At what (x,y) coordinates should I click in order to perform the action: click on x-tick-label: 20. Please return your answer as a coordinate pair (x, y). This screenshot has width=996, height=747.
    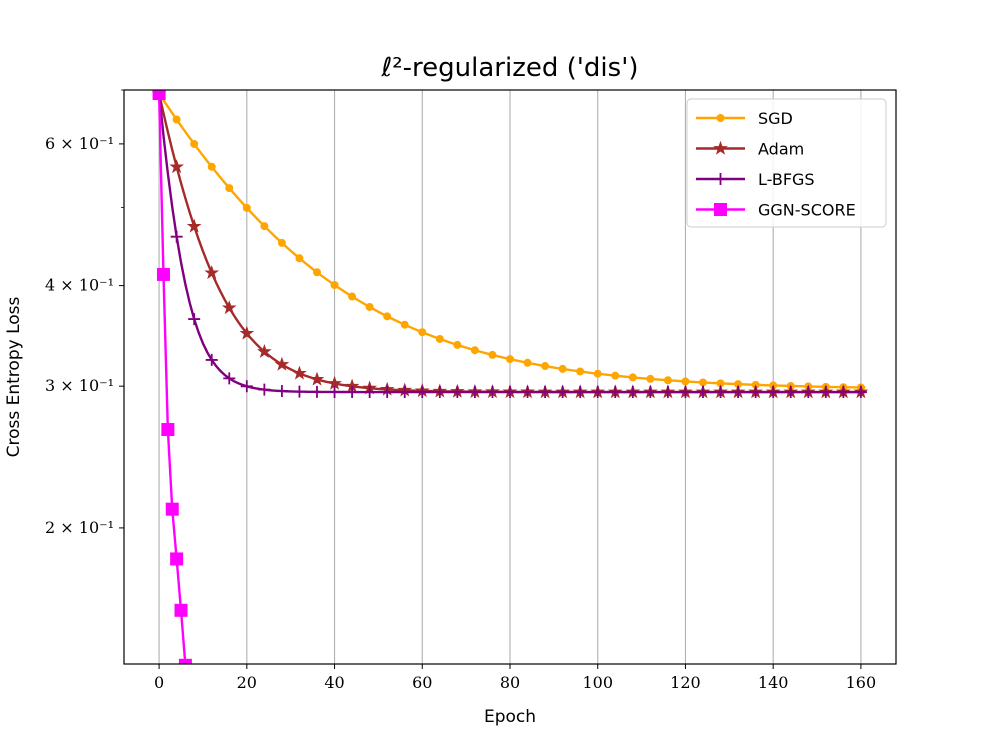
    Looking at the image, I should click on (247, 682).